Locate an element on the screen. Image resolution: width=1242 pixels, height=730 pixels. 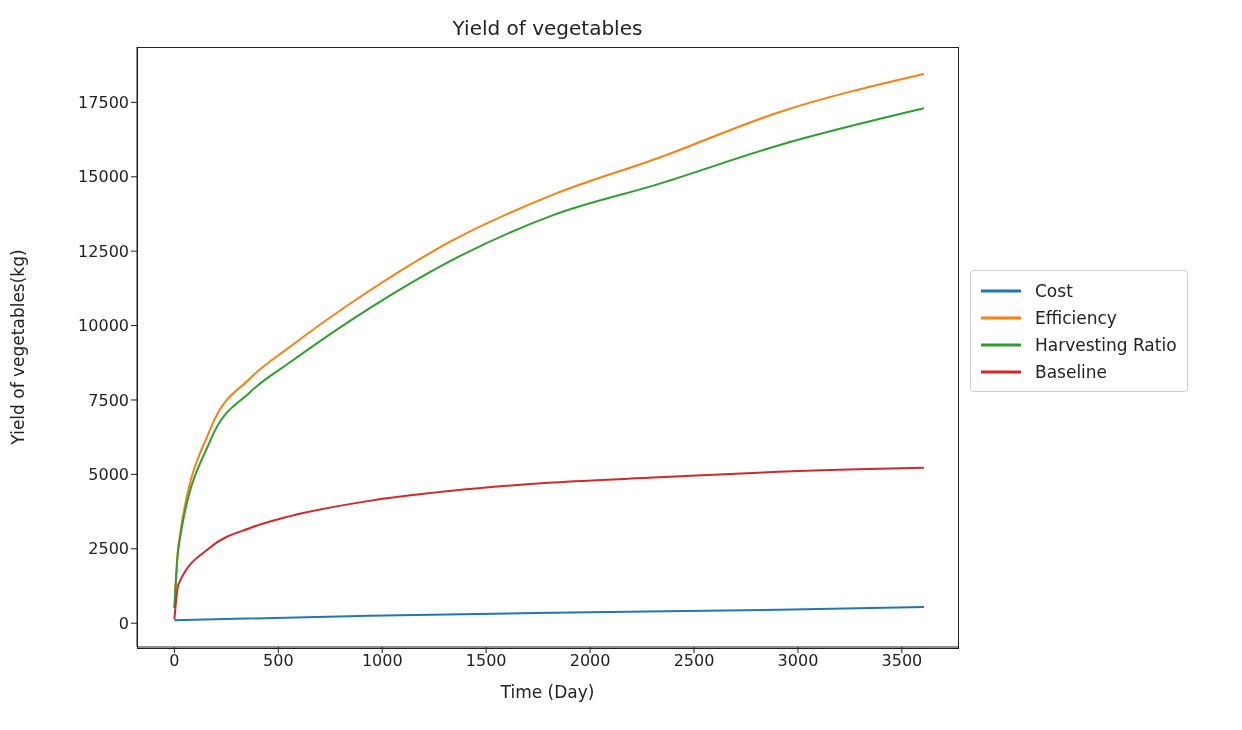
y-tick-label: 15000 is located at coordinates (103, 177).